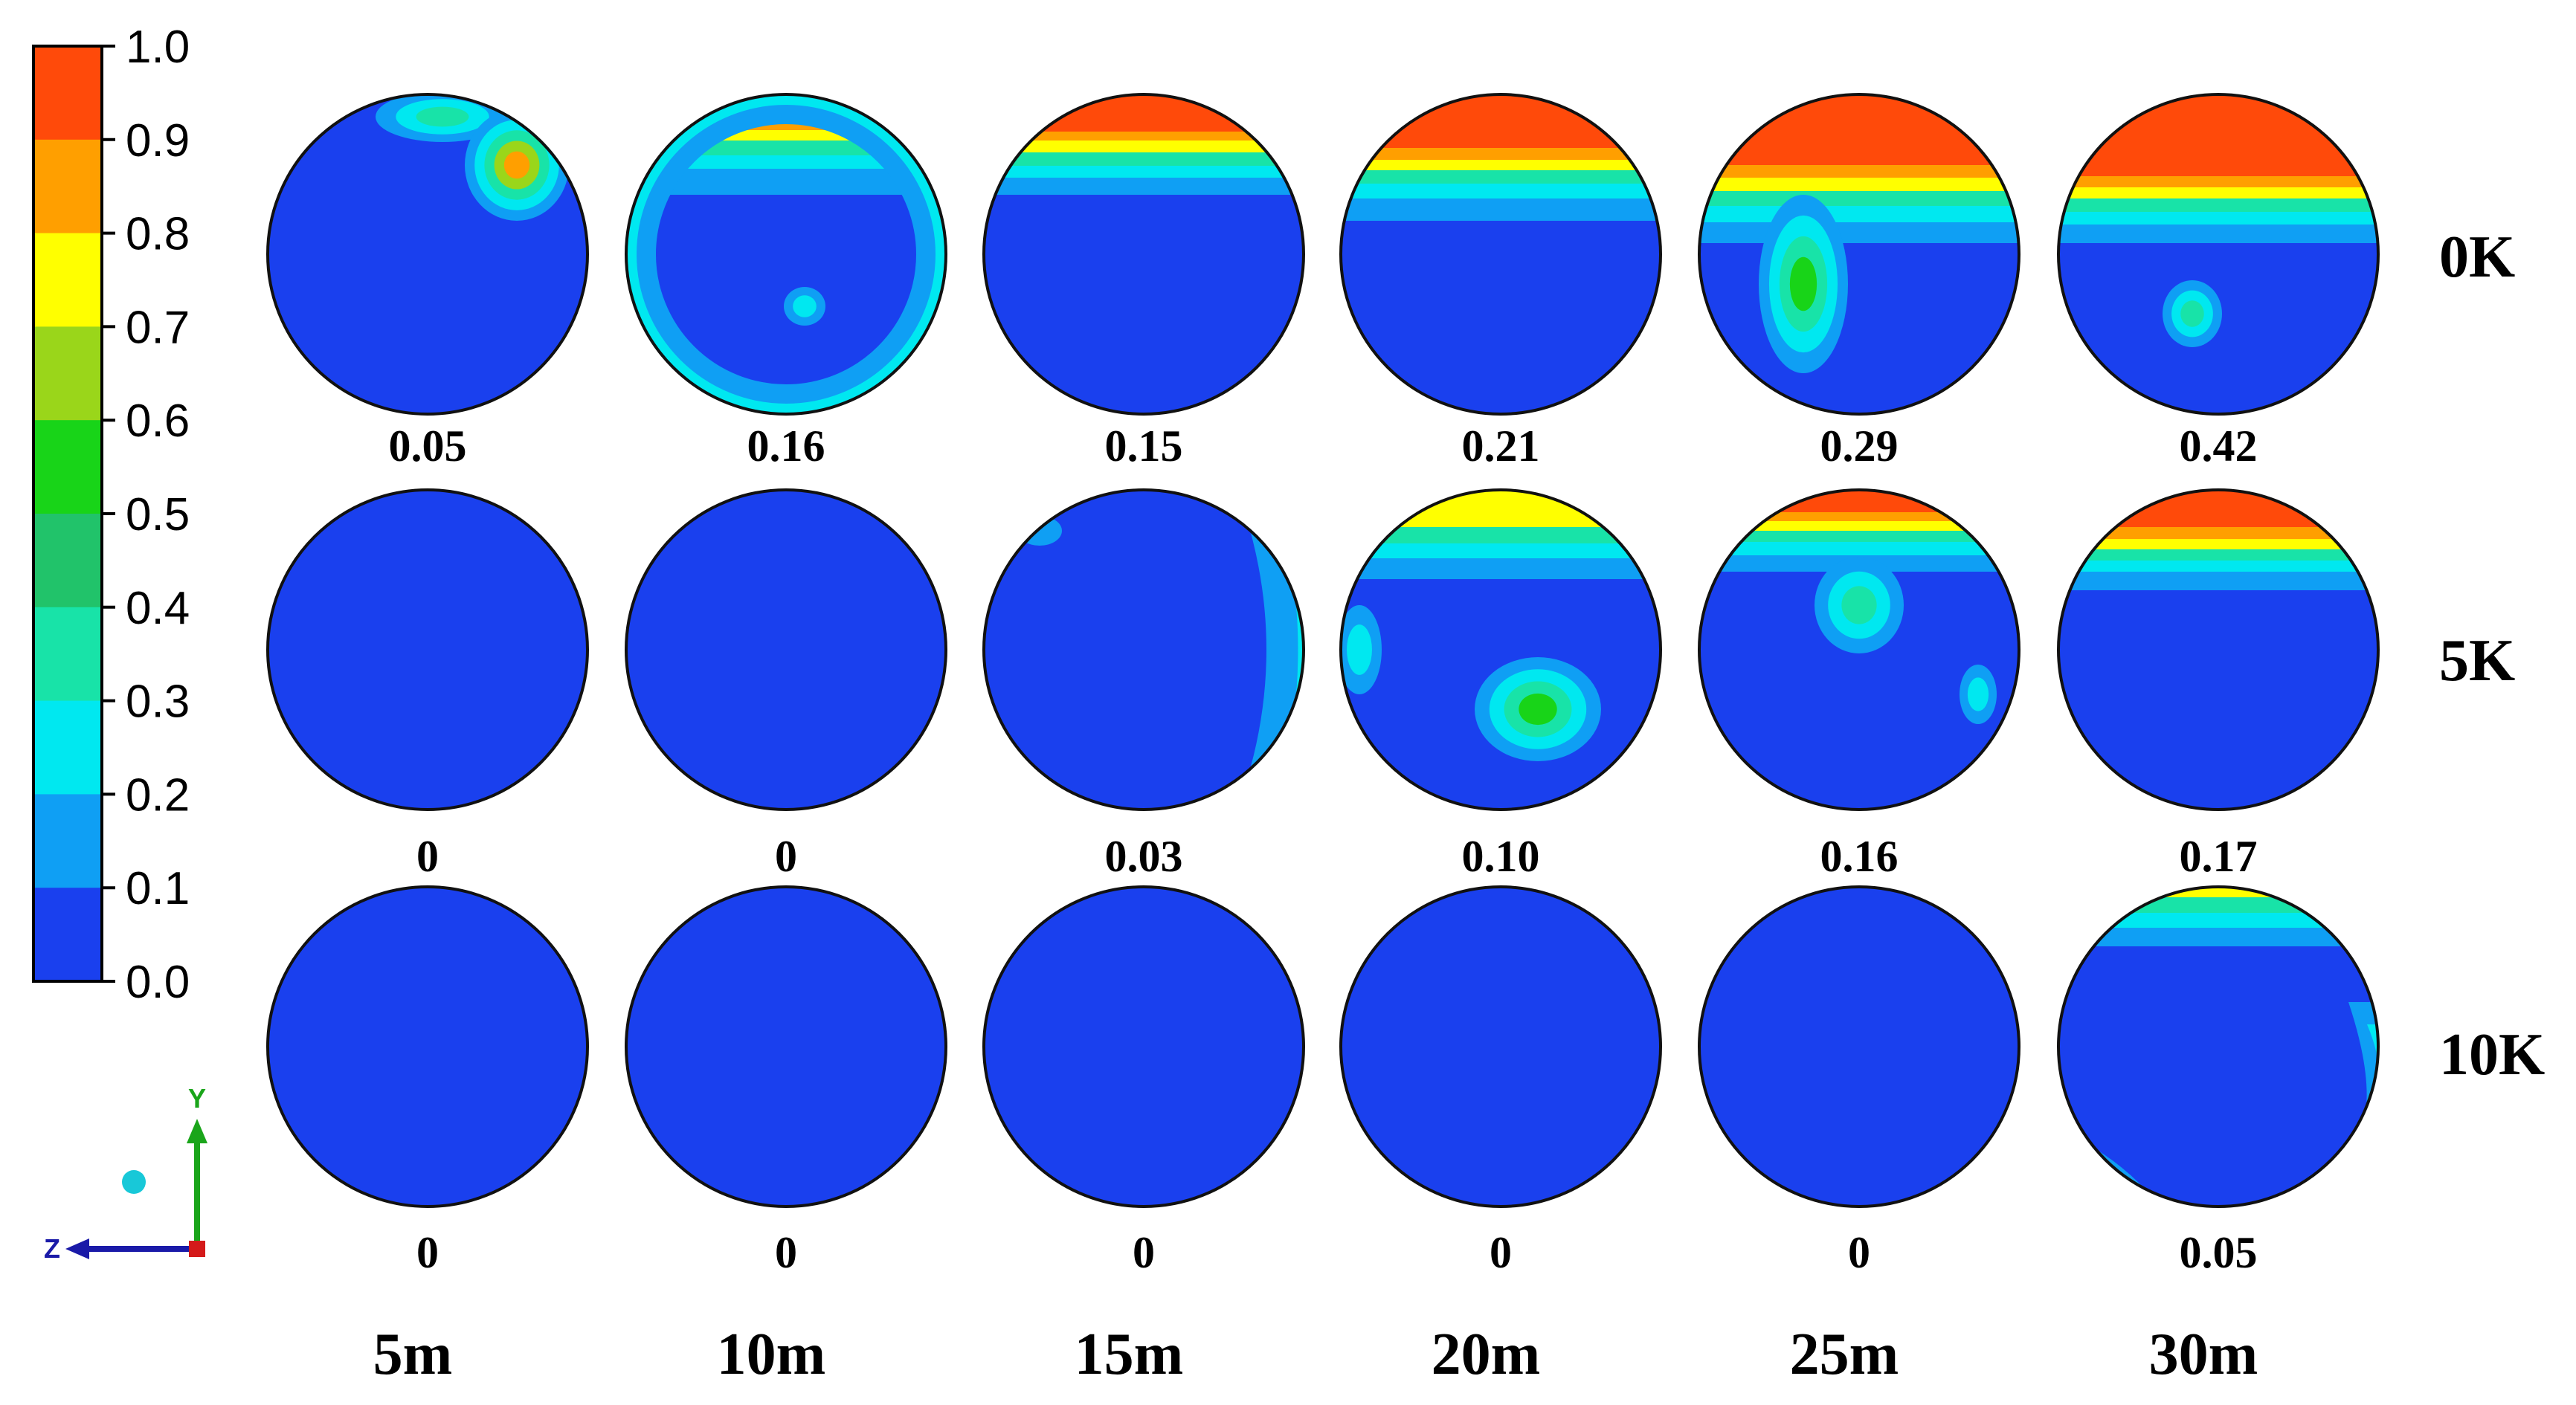  Describe the element at coordinates (1315, 1354) in the screenshot. I see `column-labels: 5m 10m 15m 20m 25m 30m` at that location.